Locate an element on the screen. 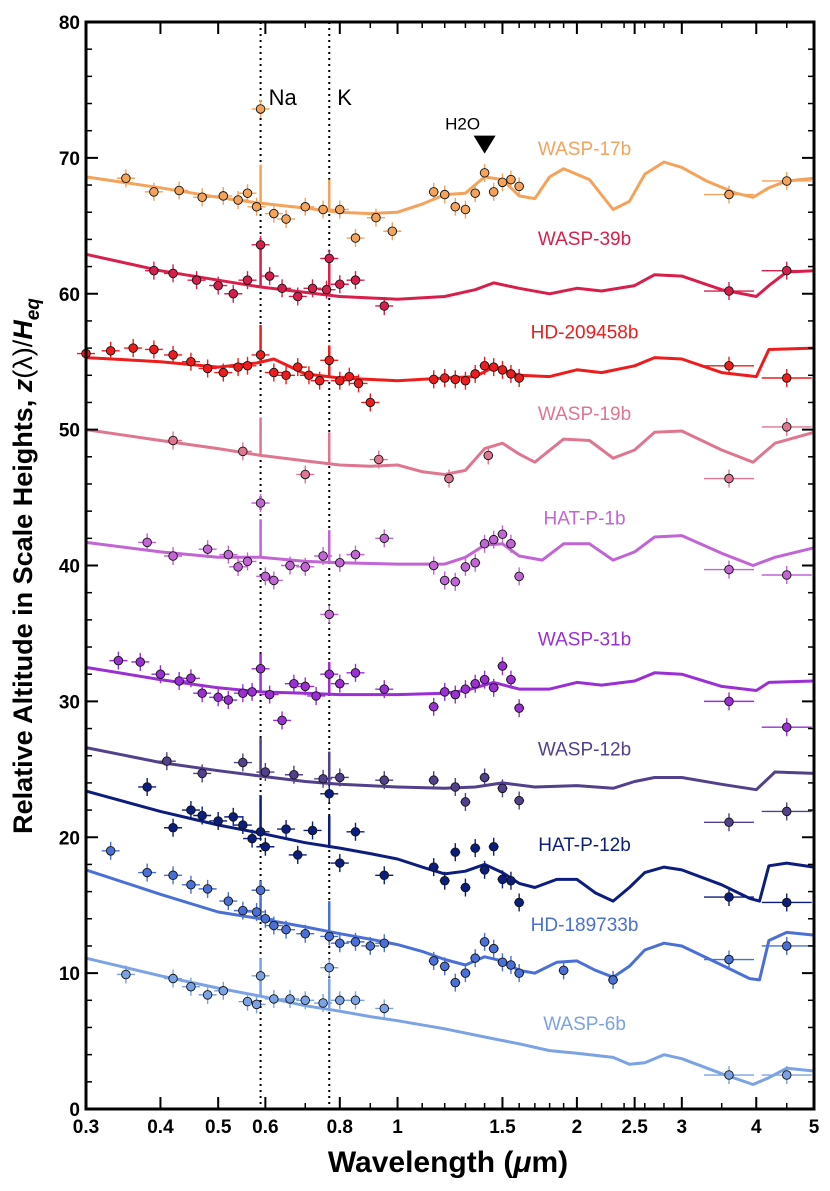  series-wasp-17b: WASP-17b is located at coordinates (450, 173).